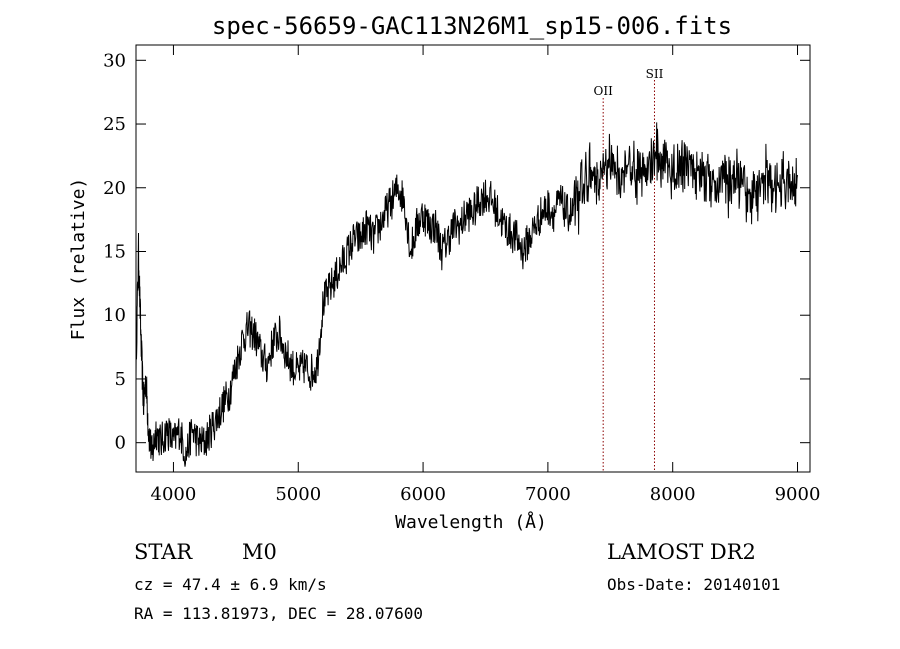  I want to click on object-class: STAR, so click(163, 552).